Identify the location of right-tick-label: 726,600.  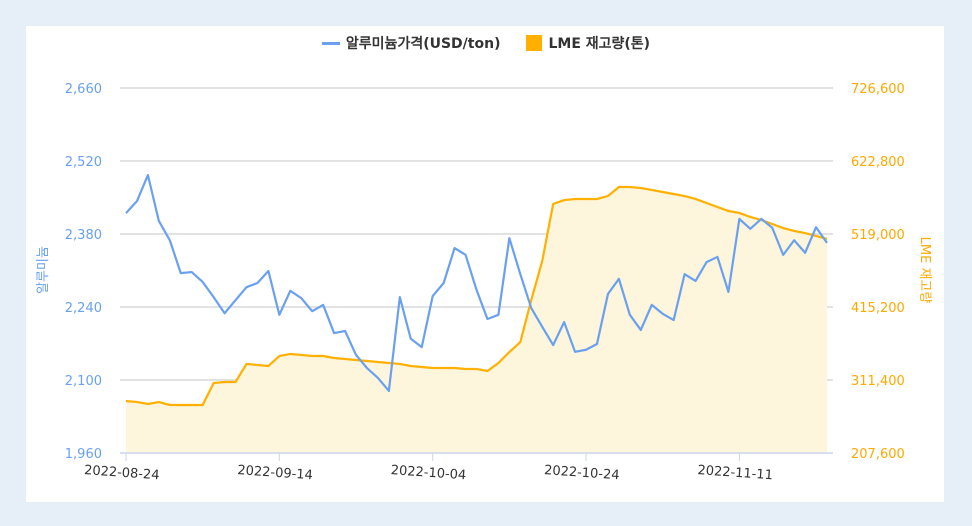
(878, 89).